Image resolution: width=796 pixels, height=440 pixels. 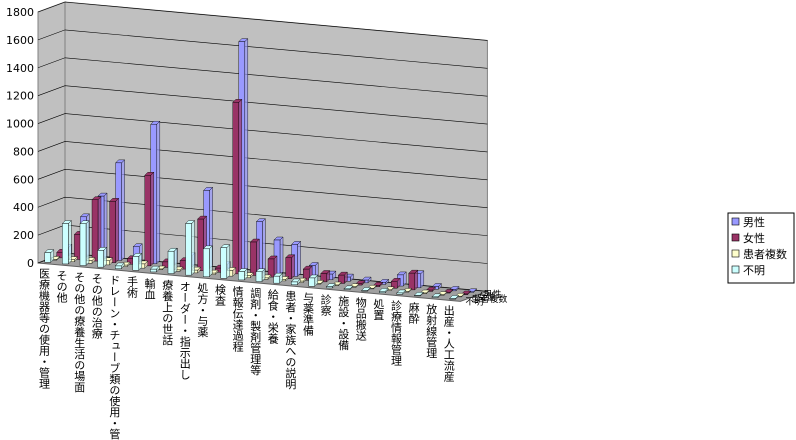 What do you see at coordinates (360, 317) in the screenshot?
I see `x-tick-label: 物品搬送` at bounding box center [360, 317].